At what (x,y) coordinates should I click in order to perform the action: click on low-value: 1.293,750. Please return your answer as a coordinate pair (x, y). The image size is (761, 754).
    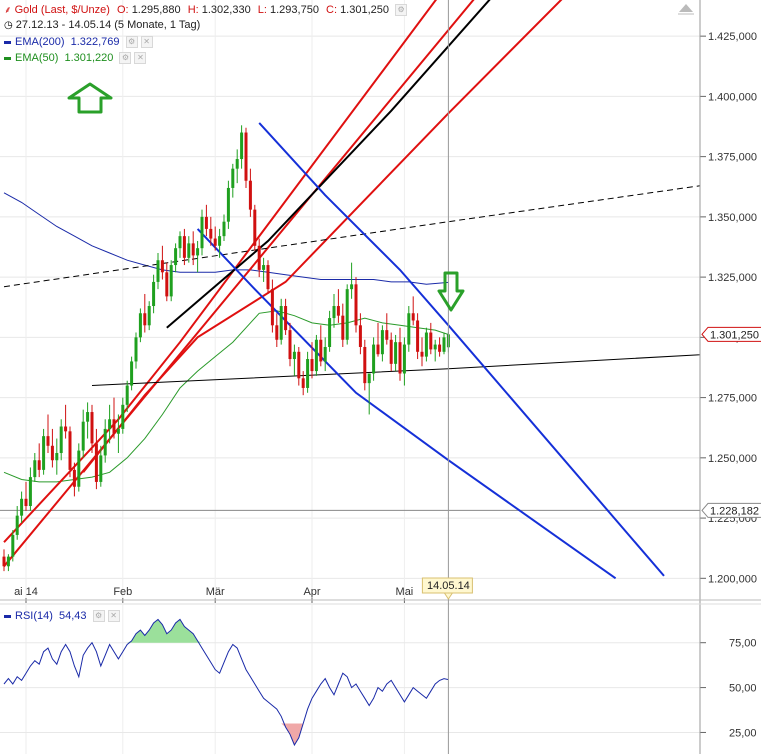
    Looking at the image, I should click on (294, 10).